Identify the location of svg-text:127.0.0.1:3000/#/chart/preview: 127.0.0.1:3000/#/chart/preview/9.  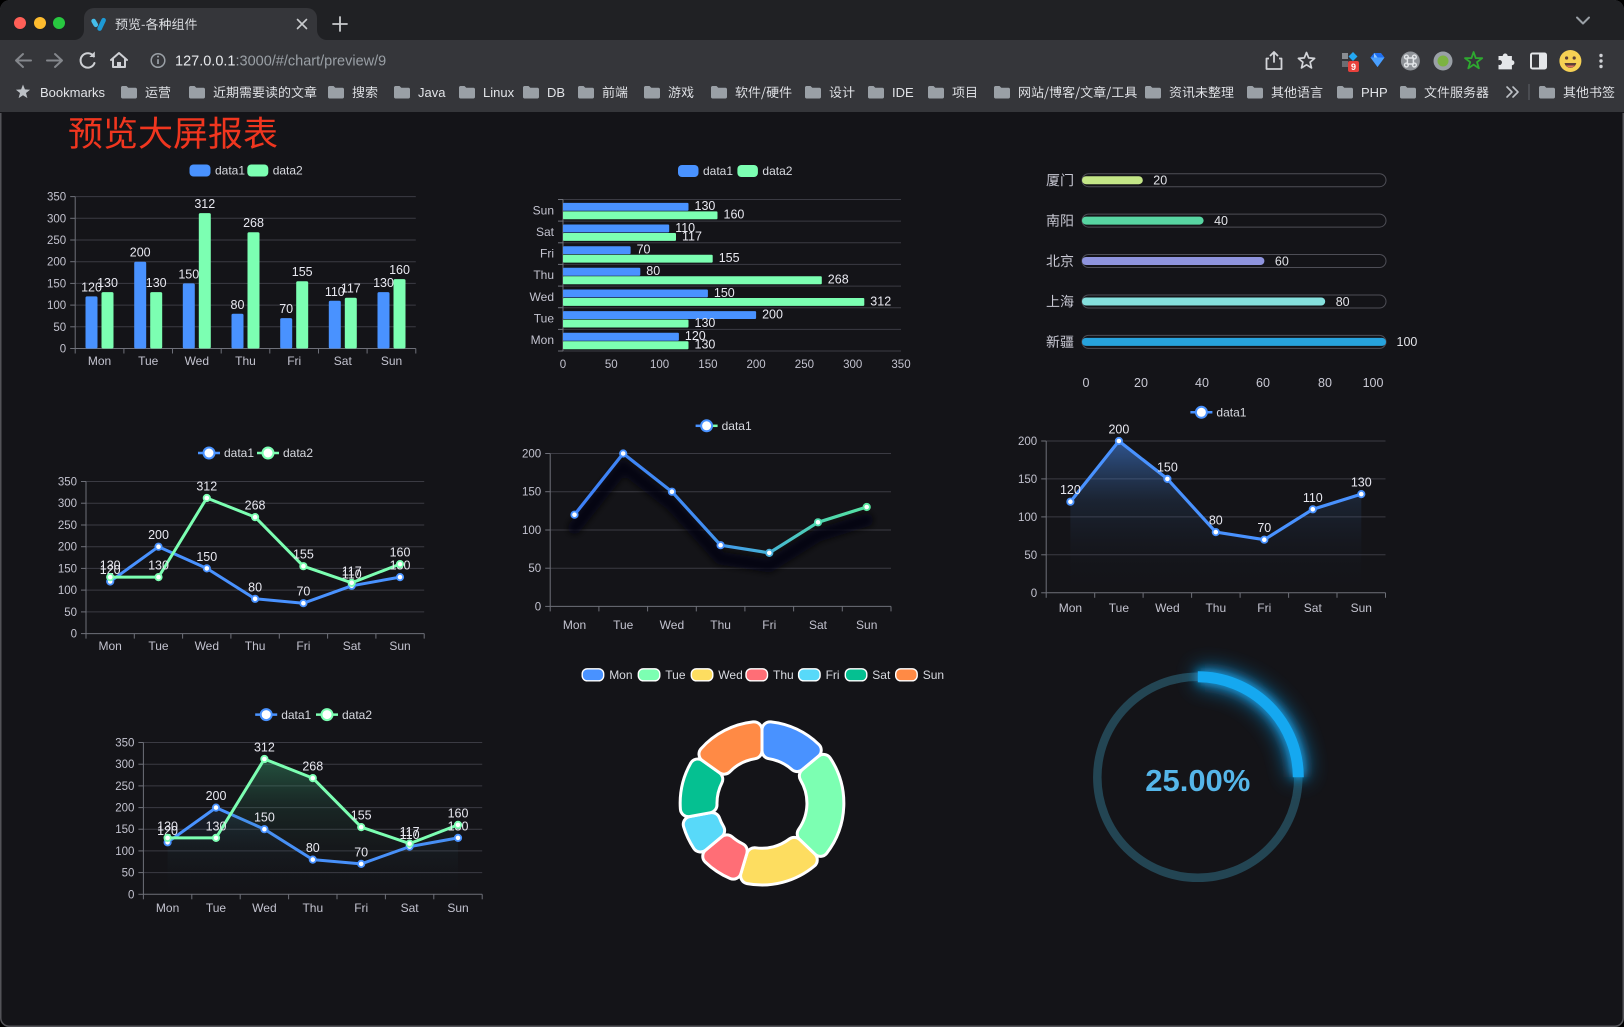
(280, 62).